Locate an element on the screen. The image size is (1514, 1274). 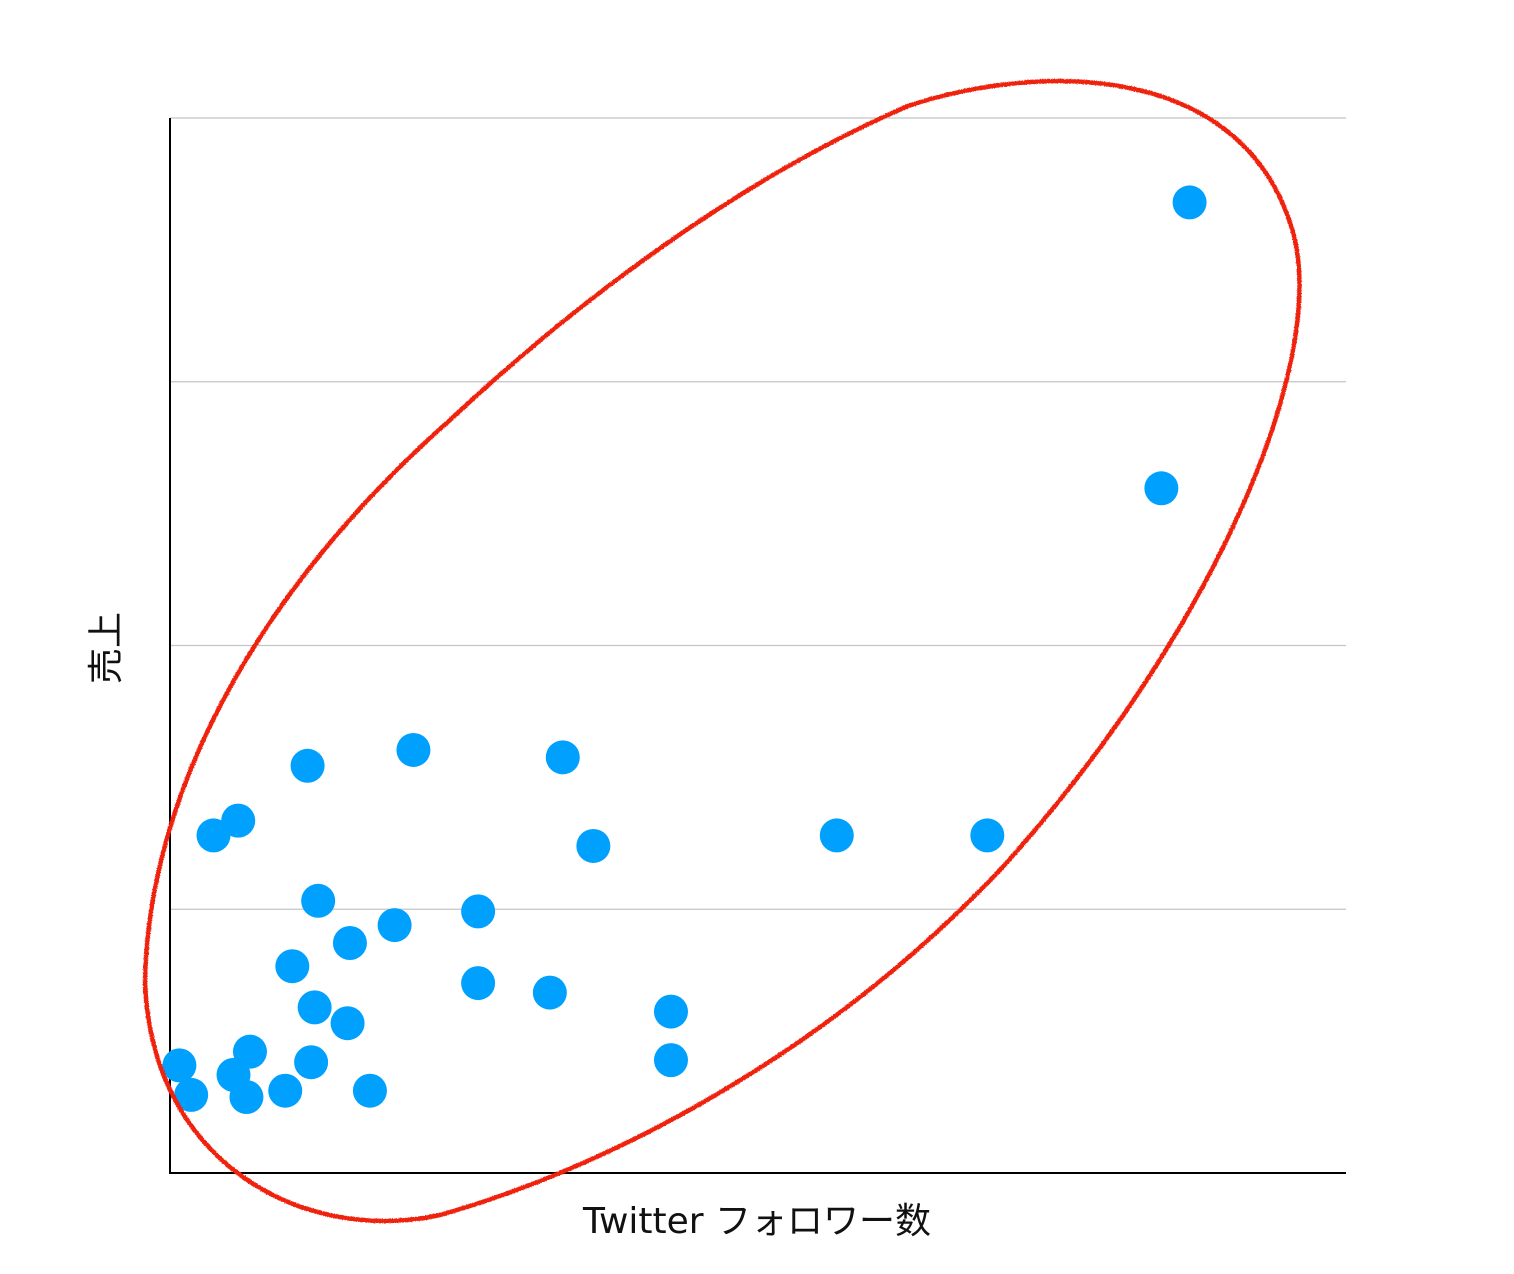
x-axis-label: Twitter フォロワー数 is located at coordinates (756, 1221).